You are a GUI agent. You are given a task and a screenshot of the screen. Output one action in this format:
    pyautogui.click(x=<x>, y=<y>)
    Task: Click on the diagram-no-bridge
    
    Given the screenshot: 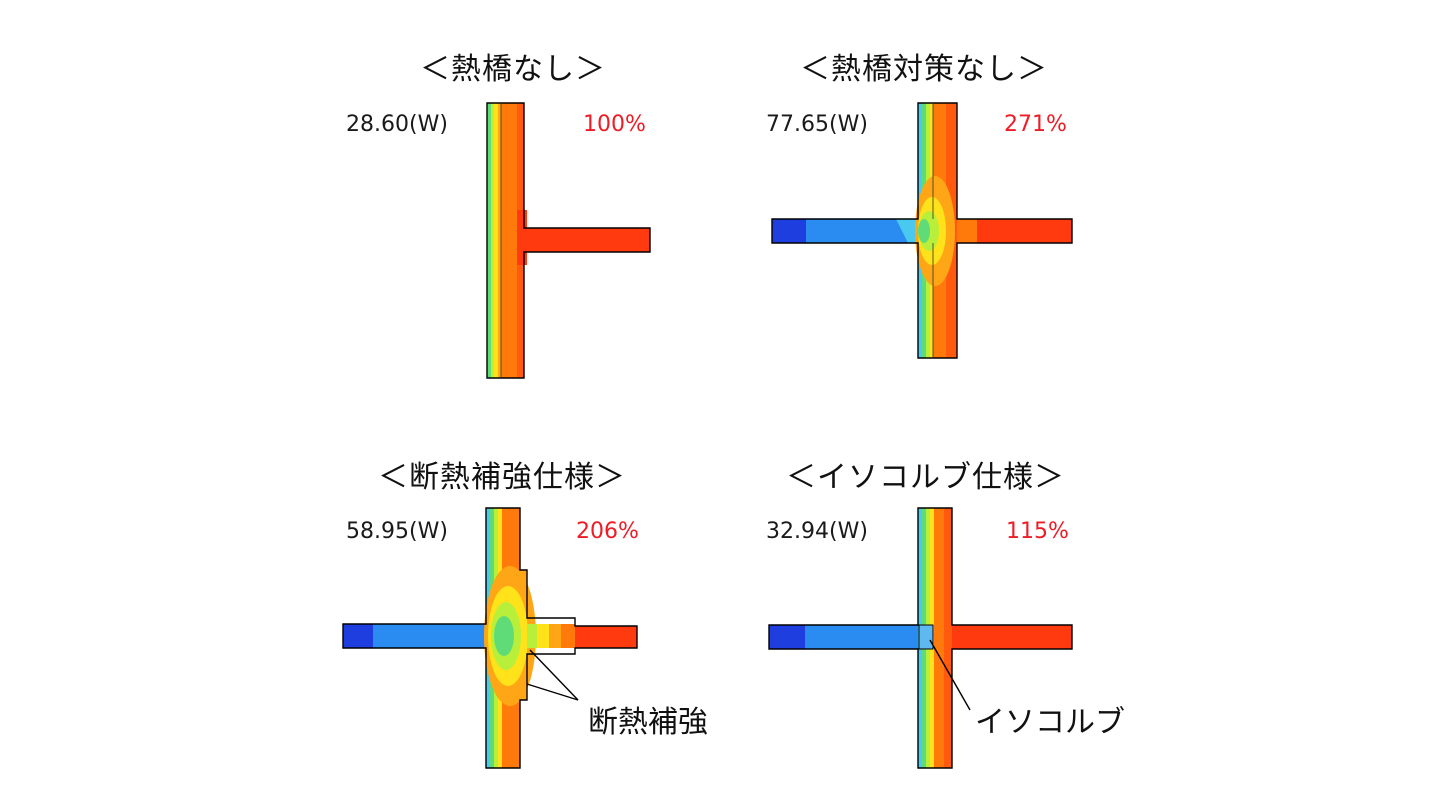 What is the action you would take?
    pyautogui.click(x=568, y=240)
    